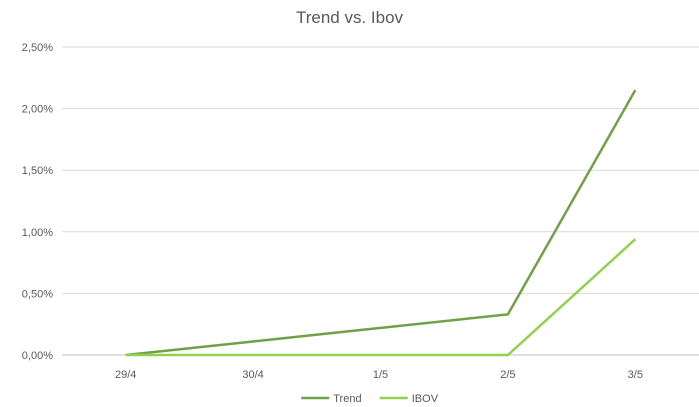 This screenshot has width=699, height=407. Describe the element at coordinates (507, 375) in the screenshot. I see `x-tick-label: 2/5` at that location.